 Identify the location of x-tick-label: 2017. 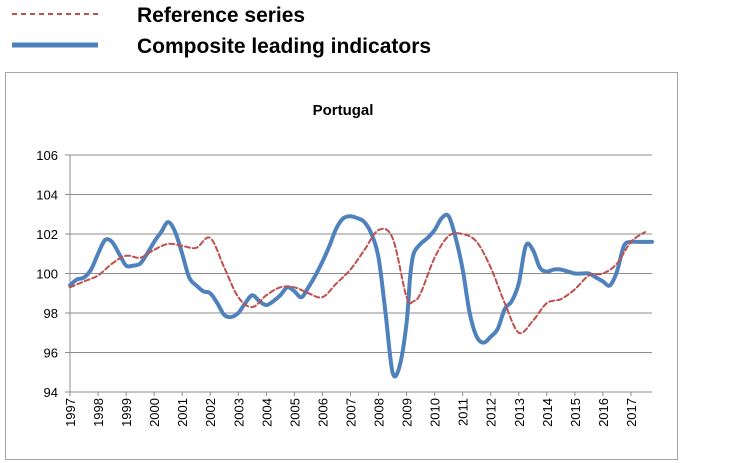
(631, 412).